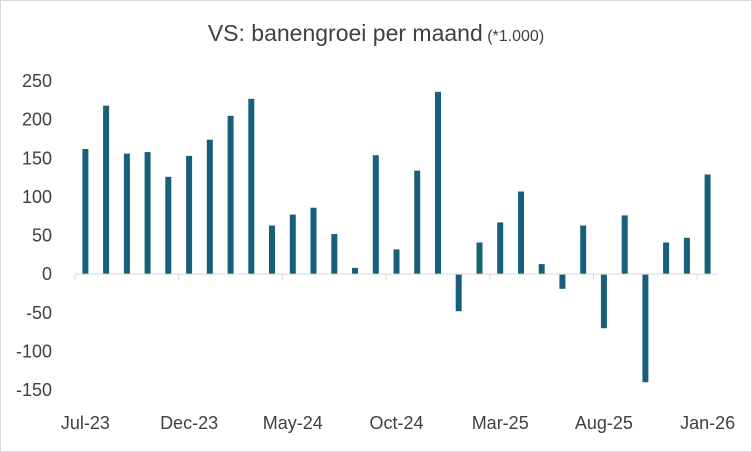 This screenshot has height=452, width=752. What do you see at coordinates (396, 277) in the screenshot?
I see `x-axis` at bounding box center [396, 277].